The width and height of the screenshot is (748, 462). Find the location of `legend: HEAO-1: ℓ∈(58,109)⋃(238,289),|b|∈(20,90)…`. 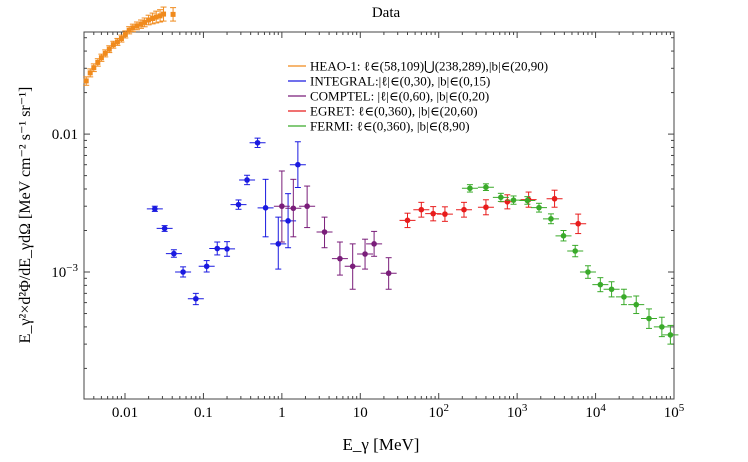

legend: HEAO-1: ℓ∈(58,109)⋃(238,289),|b|∈(20,90)… is located at coordinates (418, 96).